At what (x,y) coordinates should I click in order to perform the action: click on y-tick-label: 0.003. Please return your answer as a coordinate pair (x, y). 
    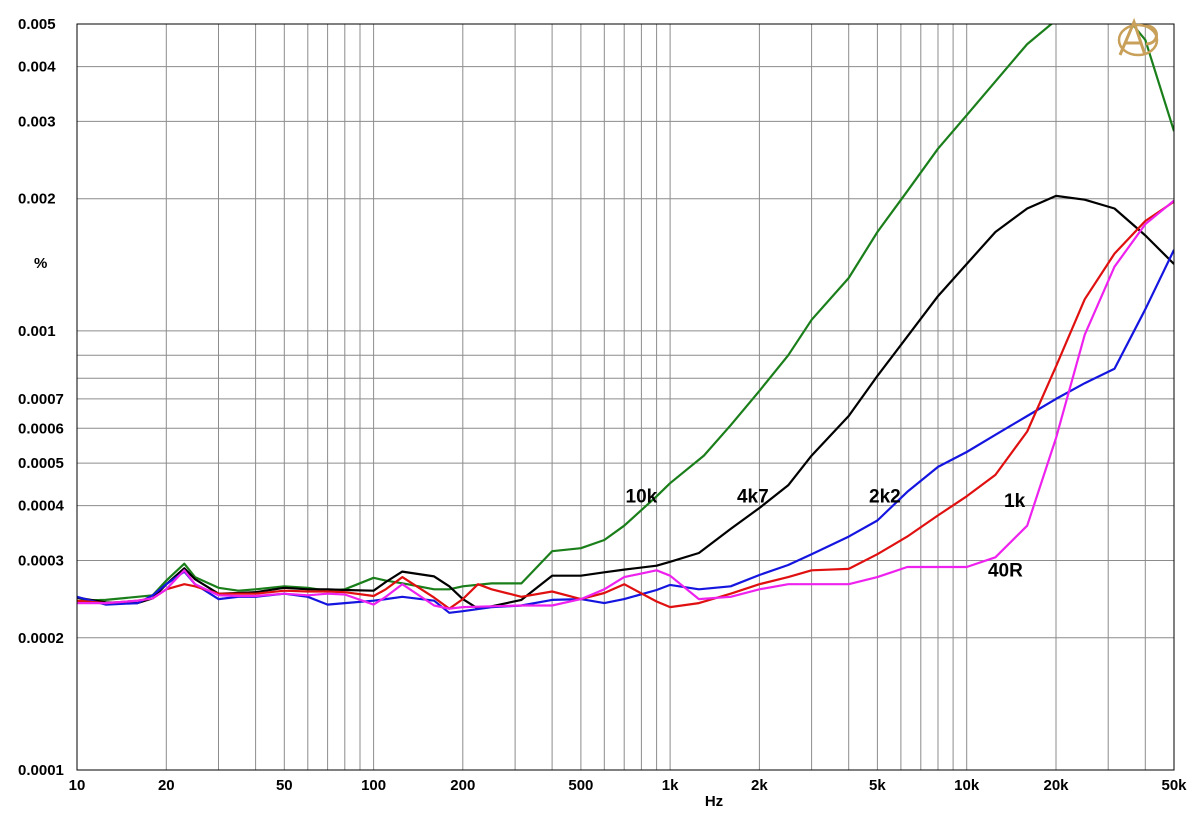
    Looking at the image, I should click on (37, 121).